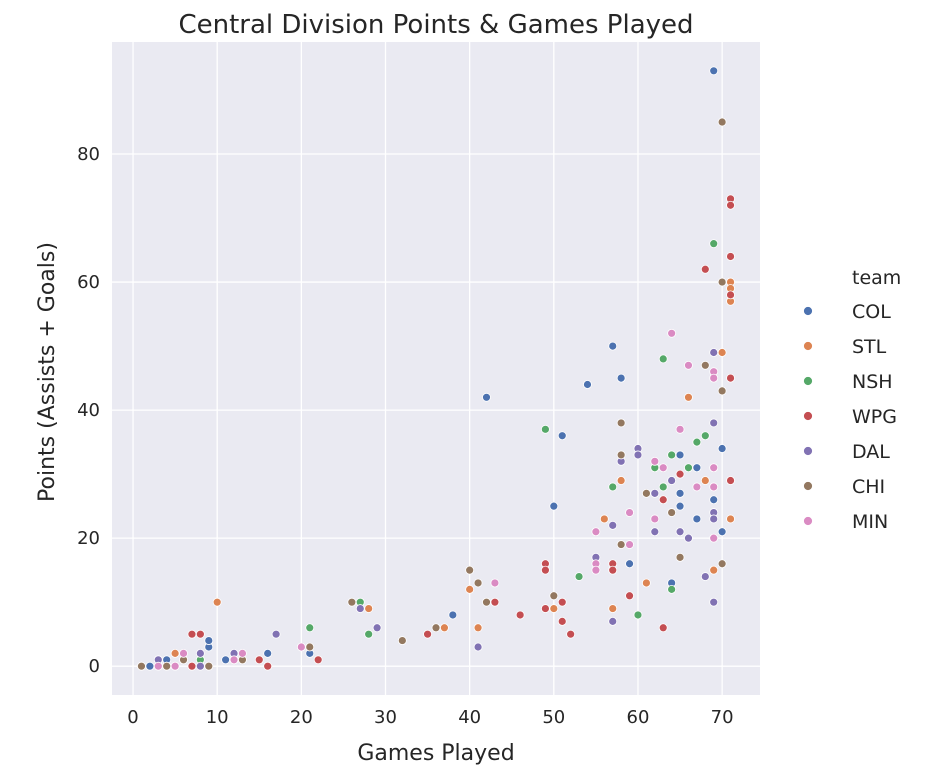 This screenshot has height=778, width=932. What do you see at coordinates (871, 312) in the screenshot?
I see `legend-label-col: COL` at bounding box center [871, 312].